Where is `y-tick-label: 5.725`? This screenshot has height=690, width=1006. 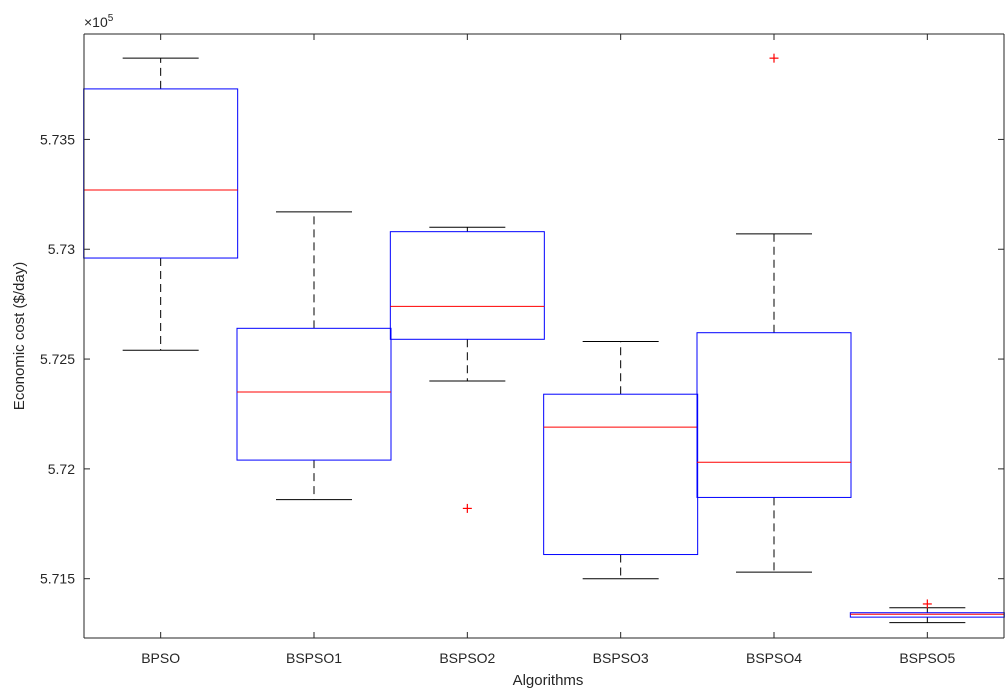 y-tick-label: 5.725 is located at coordinates (57, 359).